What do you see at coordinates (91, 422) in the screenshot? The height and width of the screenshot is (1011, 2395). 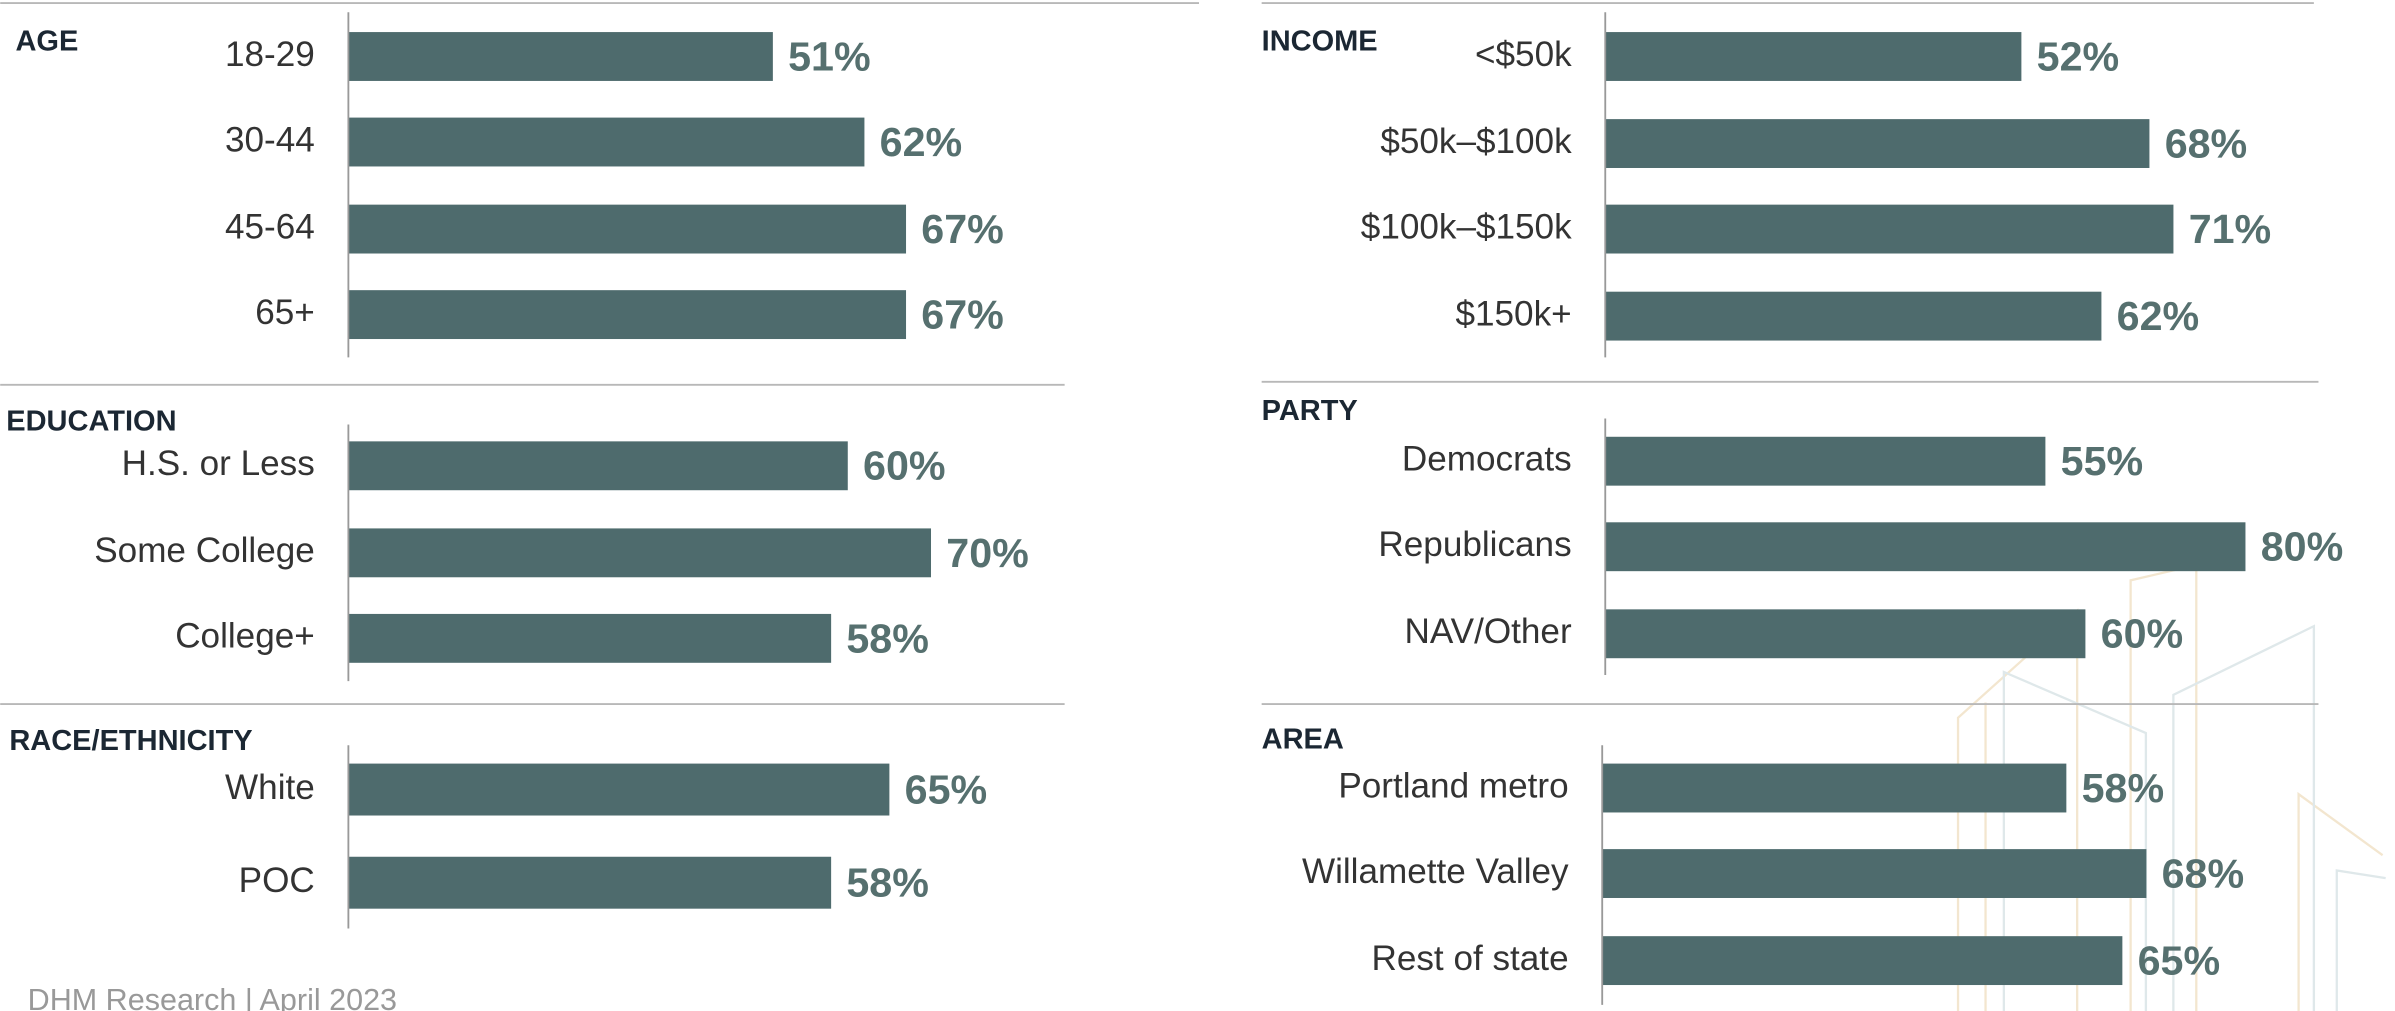 I see `section-title: EDUCATION` at bounding box center [91, 422].